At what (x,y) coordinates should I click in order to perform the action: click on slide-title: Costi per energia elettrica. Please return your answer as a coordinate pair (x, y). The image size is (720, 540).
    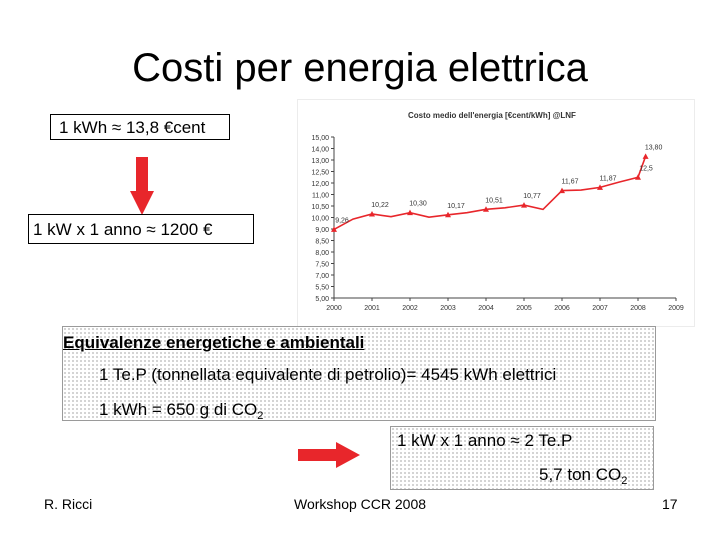
    Looking at the image, I should click on (360, 68).